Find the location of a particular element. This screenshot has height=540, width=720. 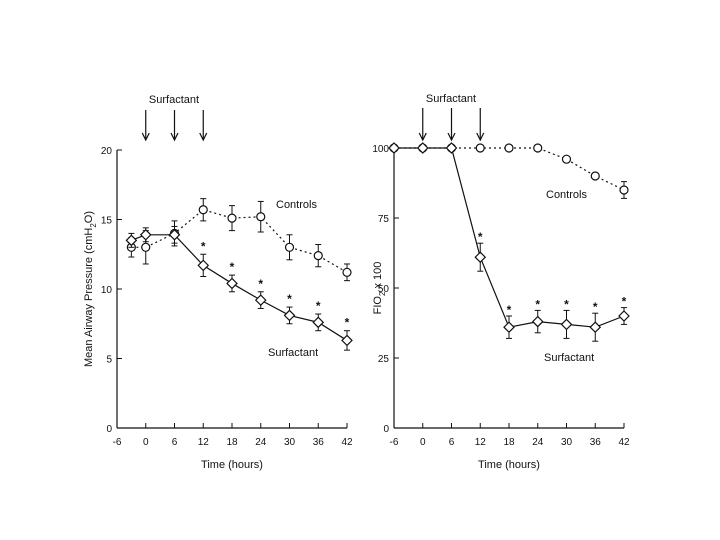

y-axis-title-part: x 100 is located at coordinates (378, 277).